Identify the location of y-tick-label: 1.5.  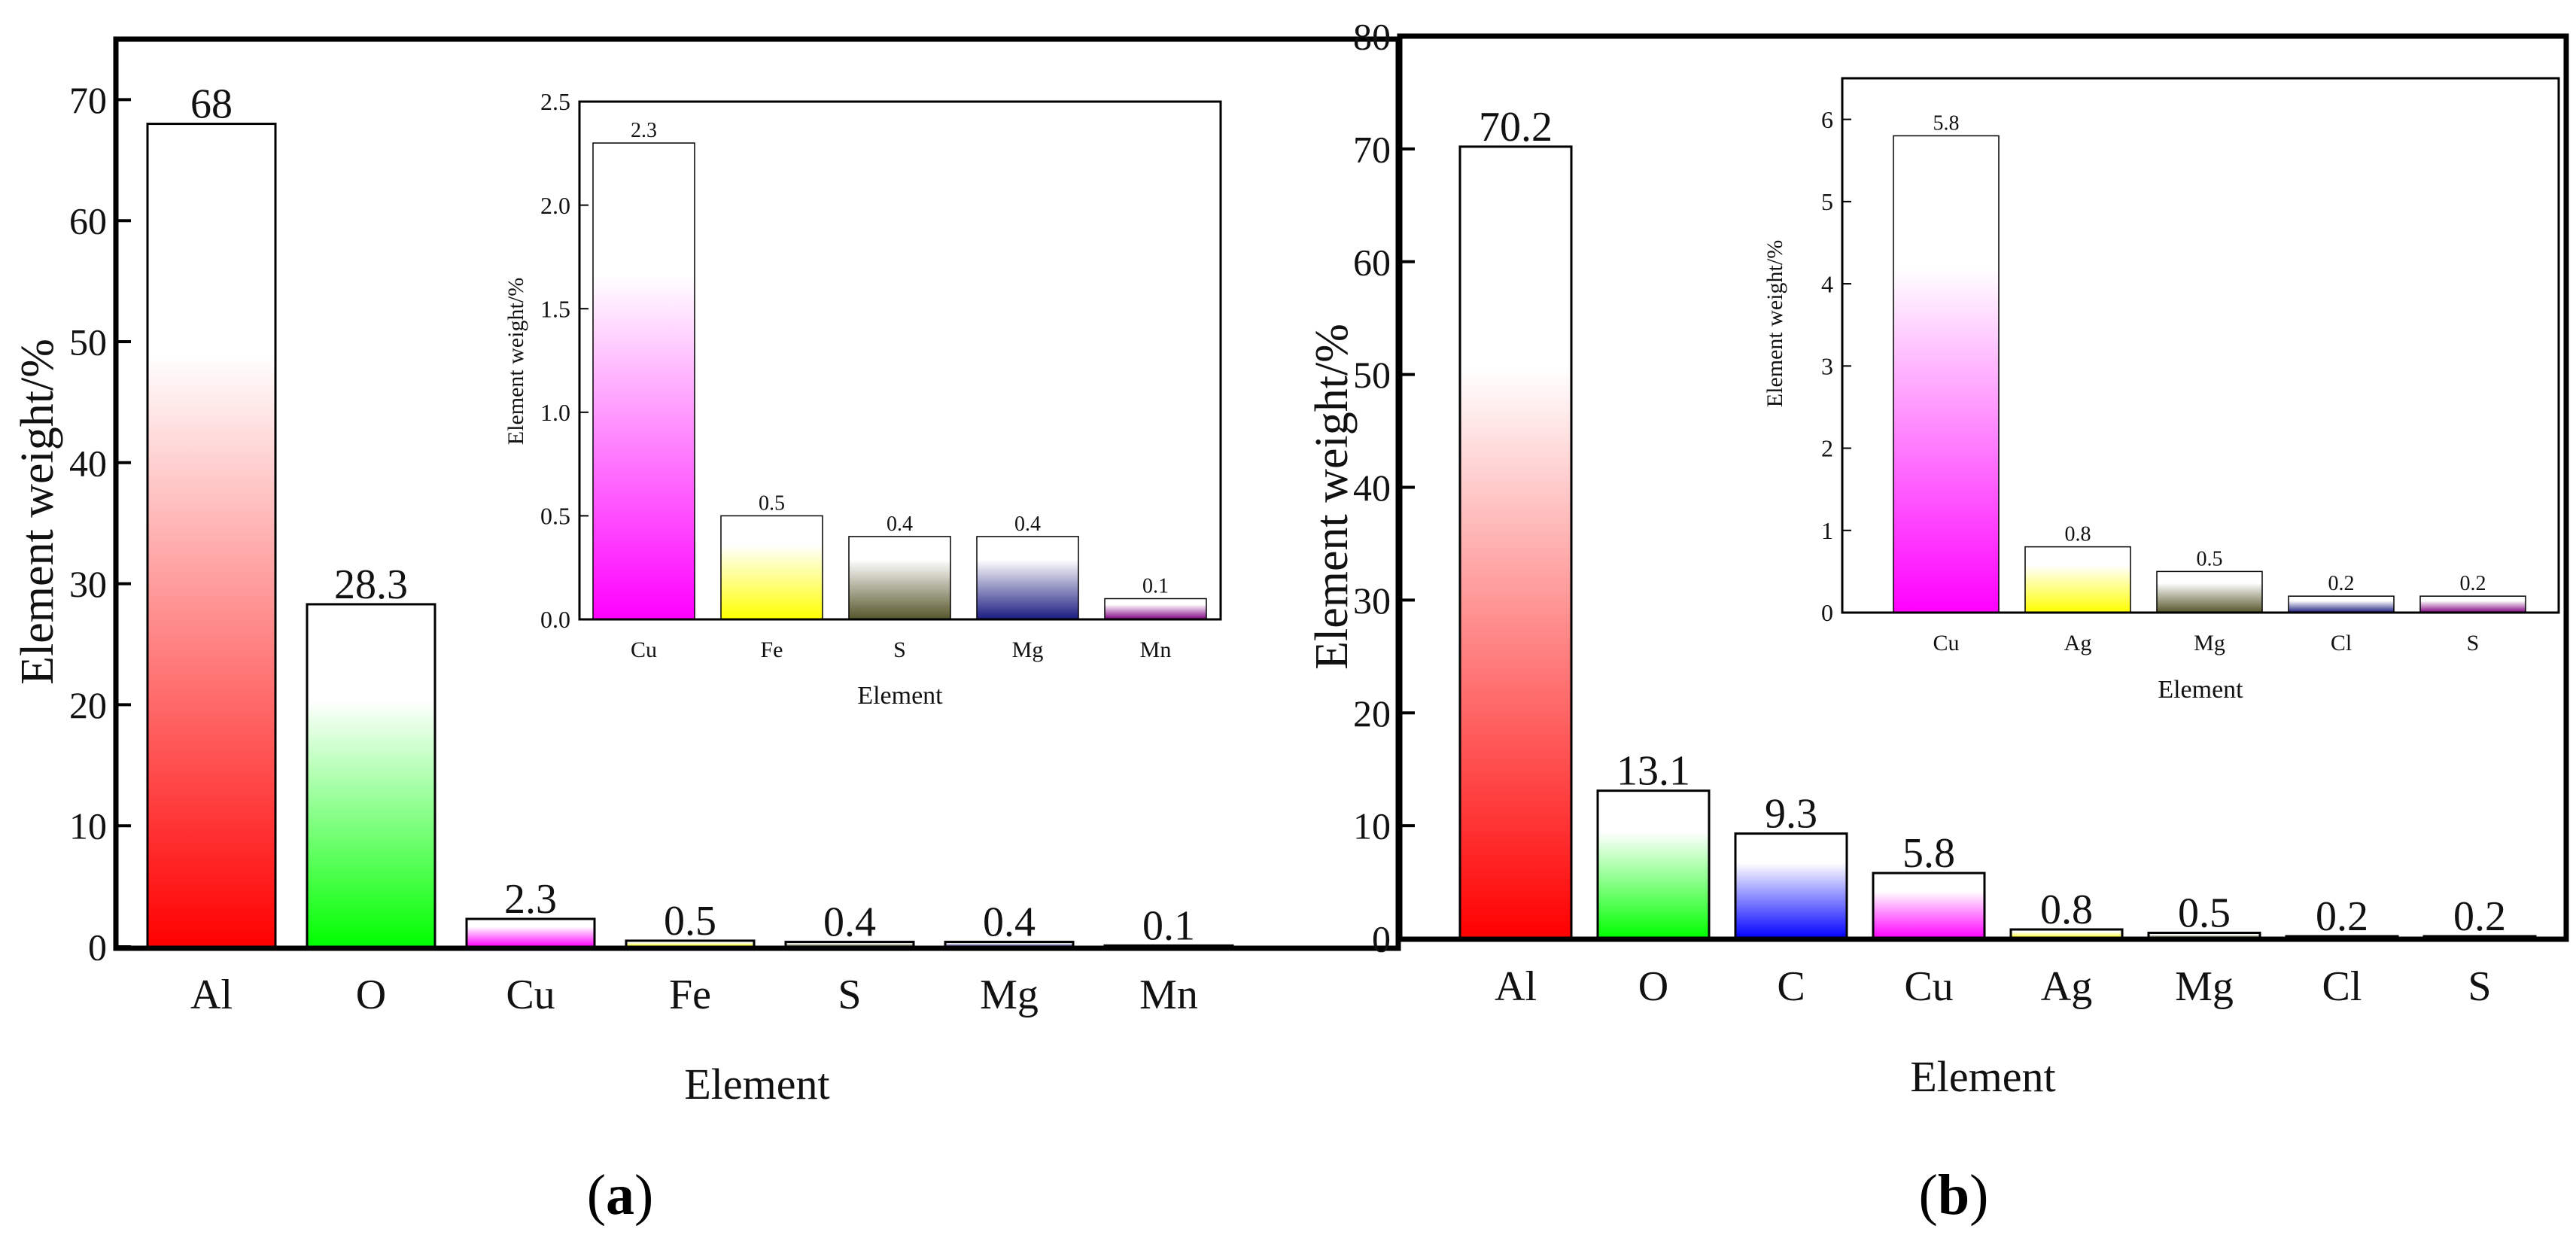
(555, 308).